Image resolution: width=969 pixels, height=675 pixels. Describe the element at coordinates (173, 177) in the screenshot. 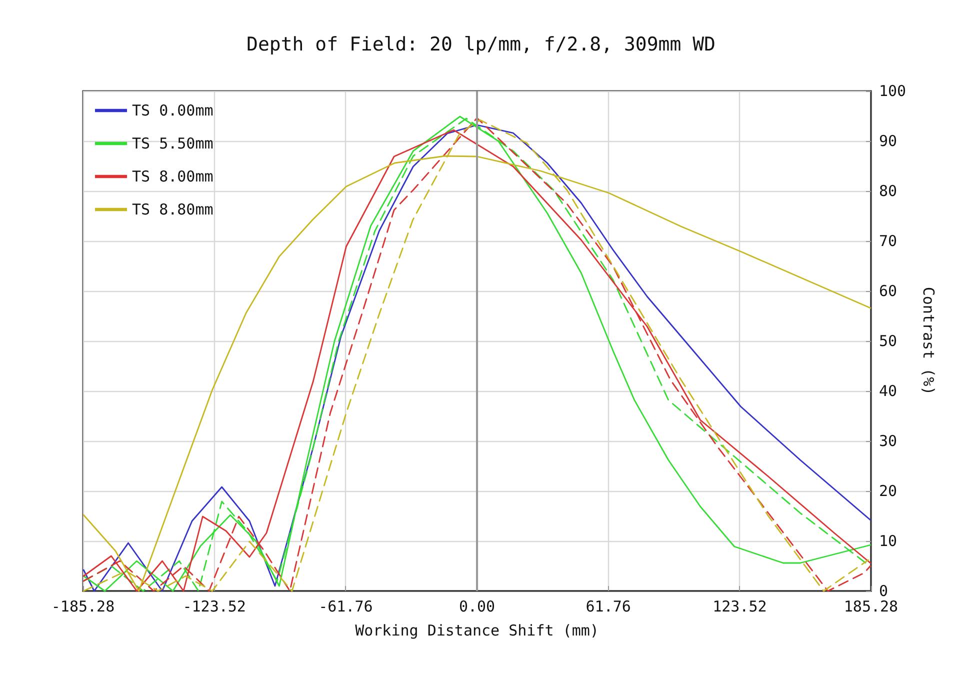

I see `legend-label: TS 8.00mm` at that location.